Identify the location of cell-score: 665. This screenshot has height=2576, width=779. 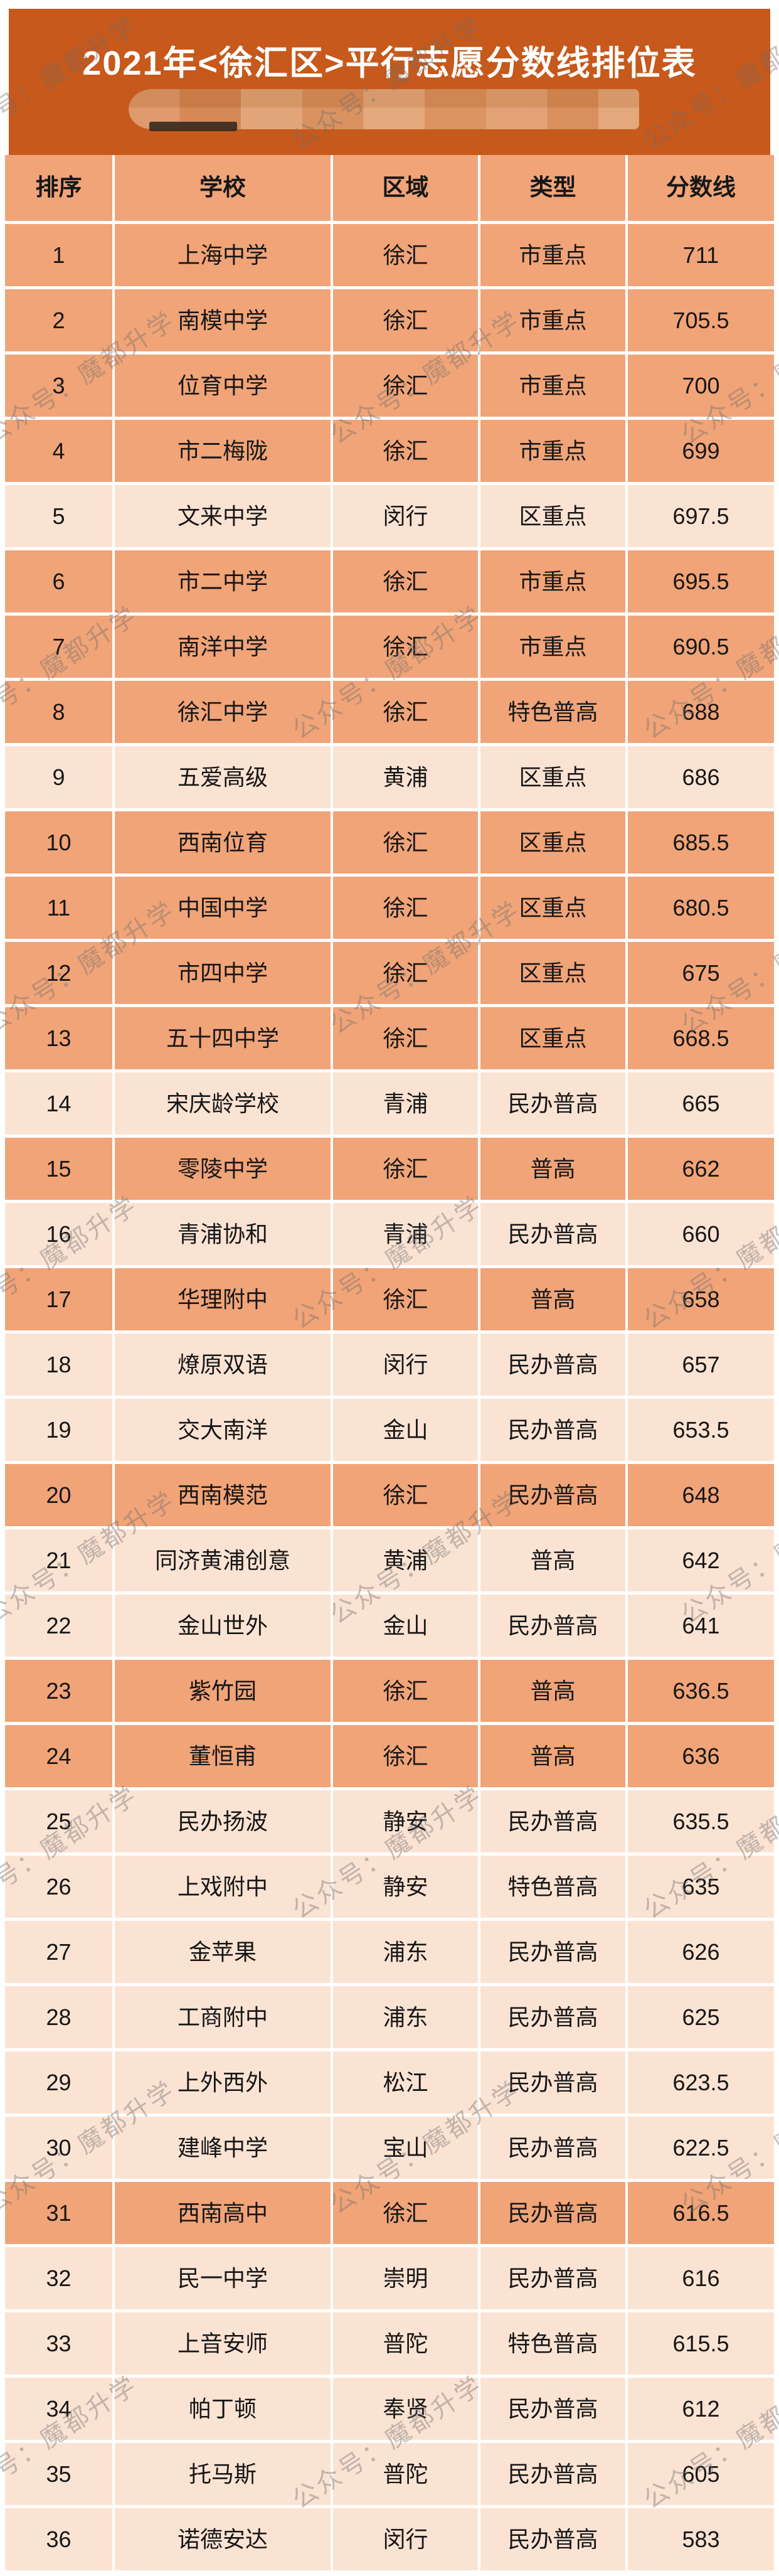
(701, 1103).